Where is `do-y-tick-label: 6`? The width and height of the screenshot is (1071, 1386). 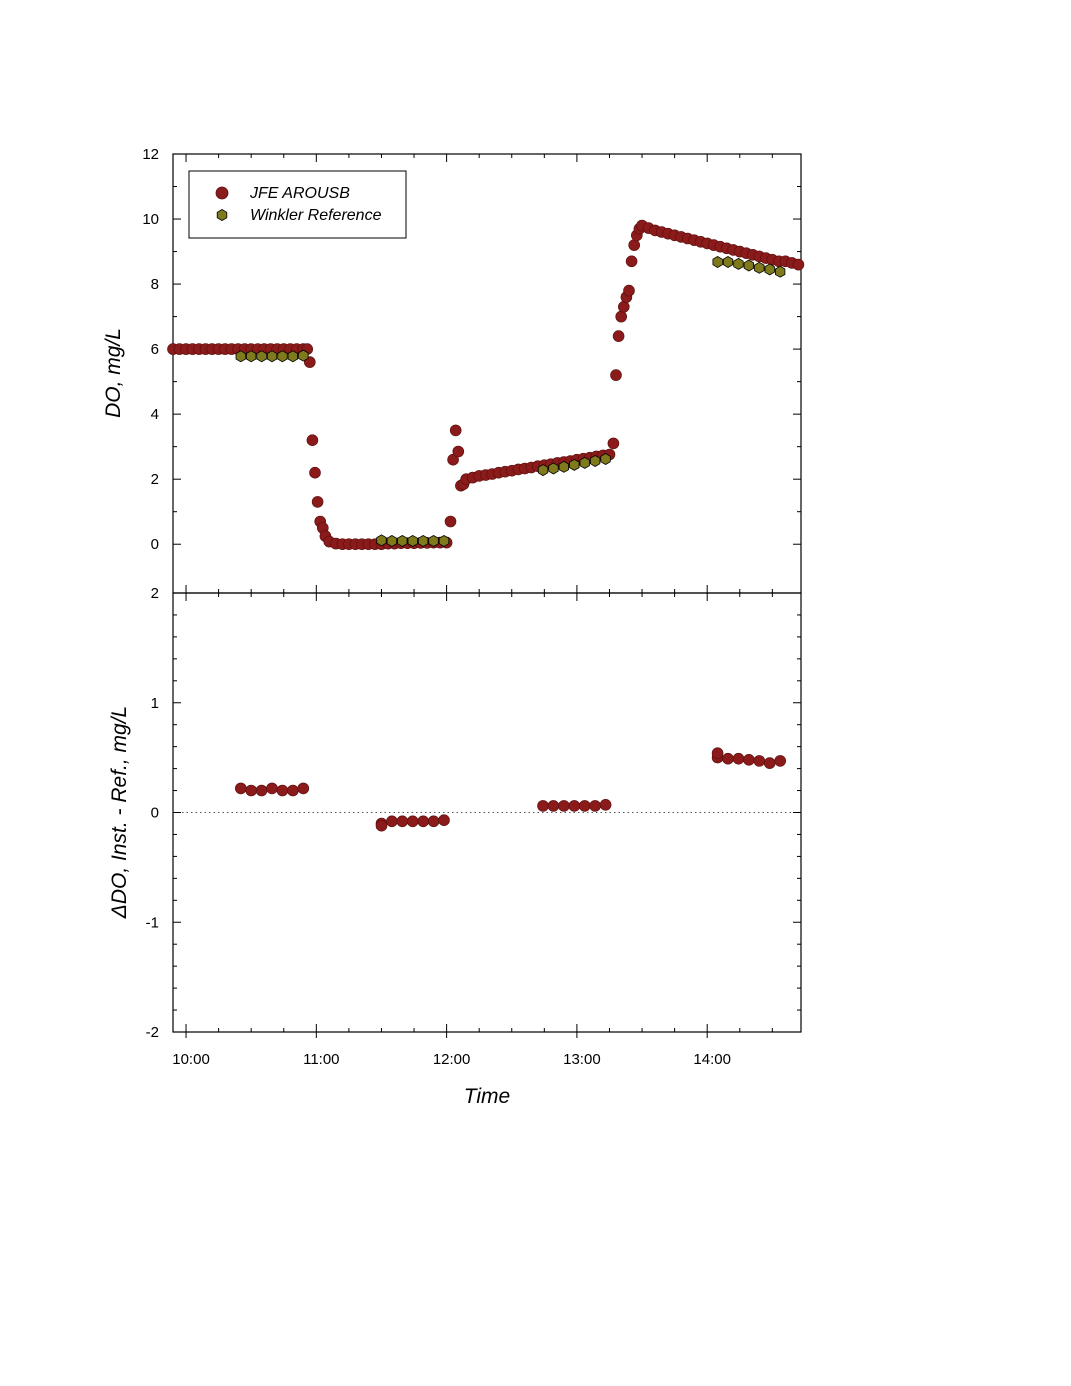 do-y-tick-label: 6 is located at coordinates (155, 349).